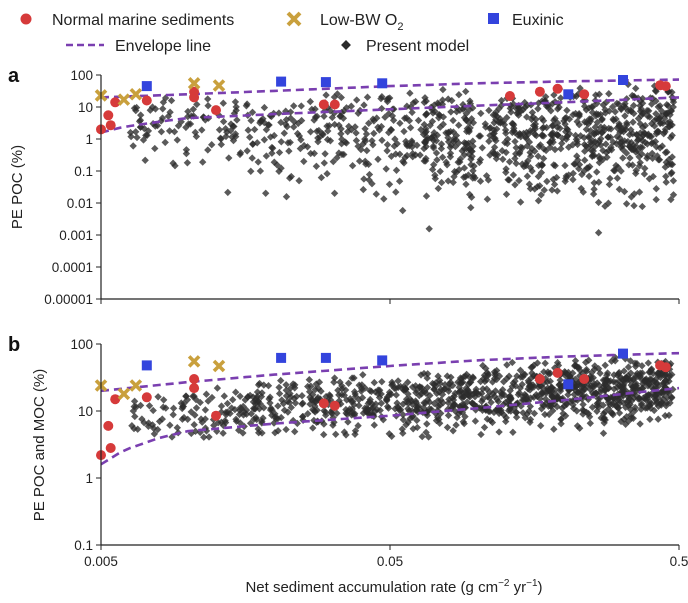 This screenshot has height=603, width=688. I want to click on legend-euxinic-marker, so click(493, 18).